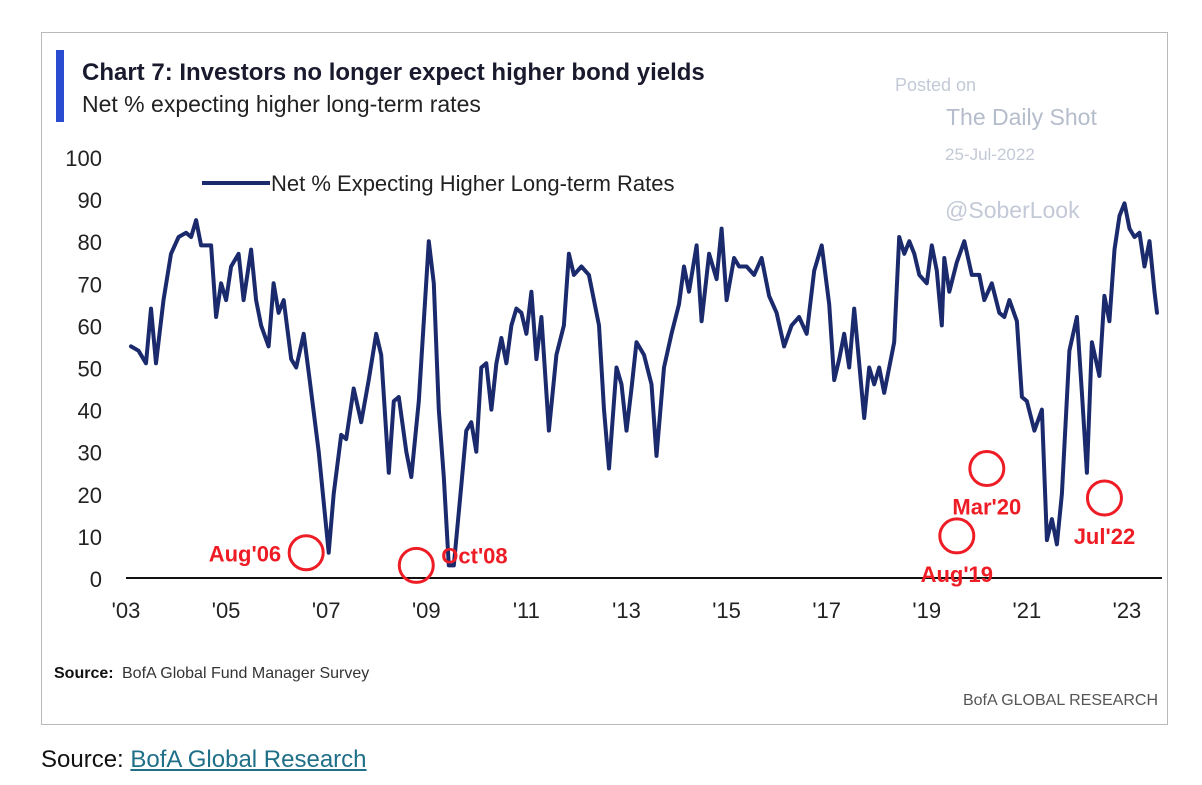 The image size is (1202, 785). What do you see at coordinates (90, 200) in the screenshot?
I see `y-tick-label: 90` at bounding box center [90, 200].